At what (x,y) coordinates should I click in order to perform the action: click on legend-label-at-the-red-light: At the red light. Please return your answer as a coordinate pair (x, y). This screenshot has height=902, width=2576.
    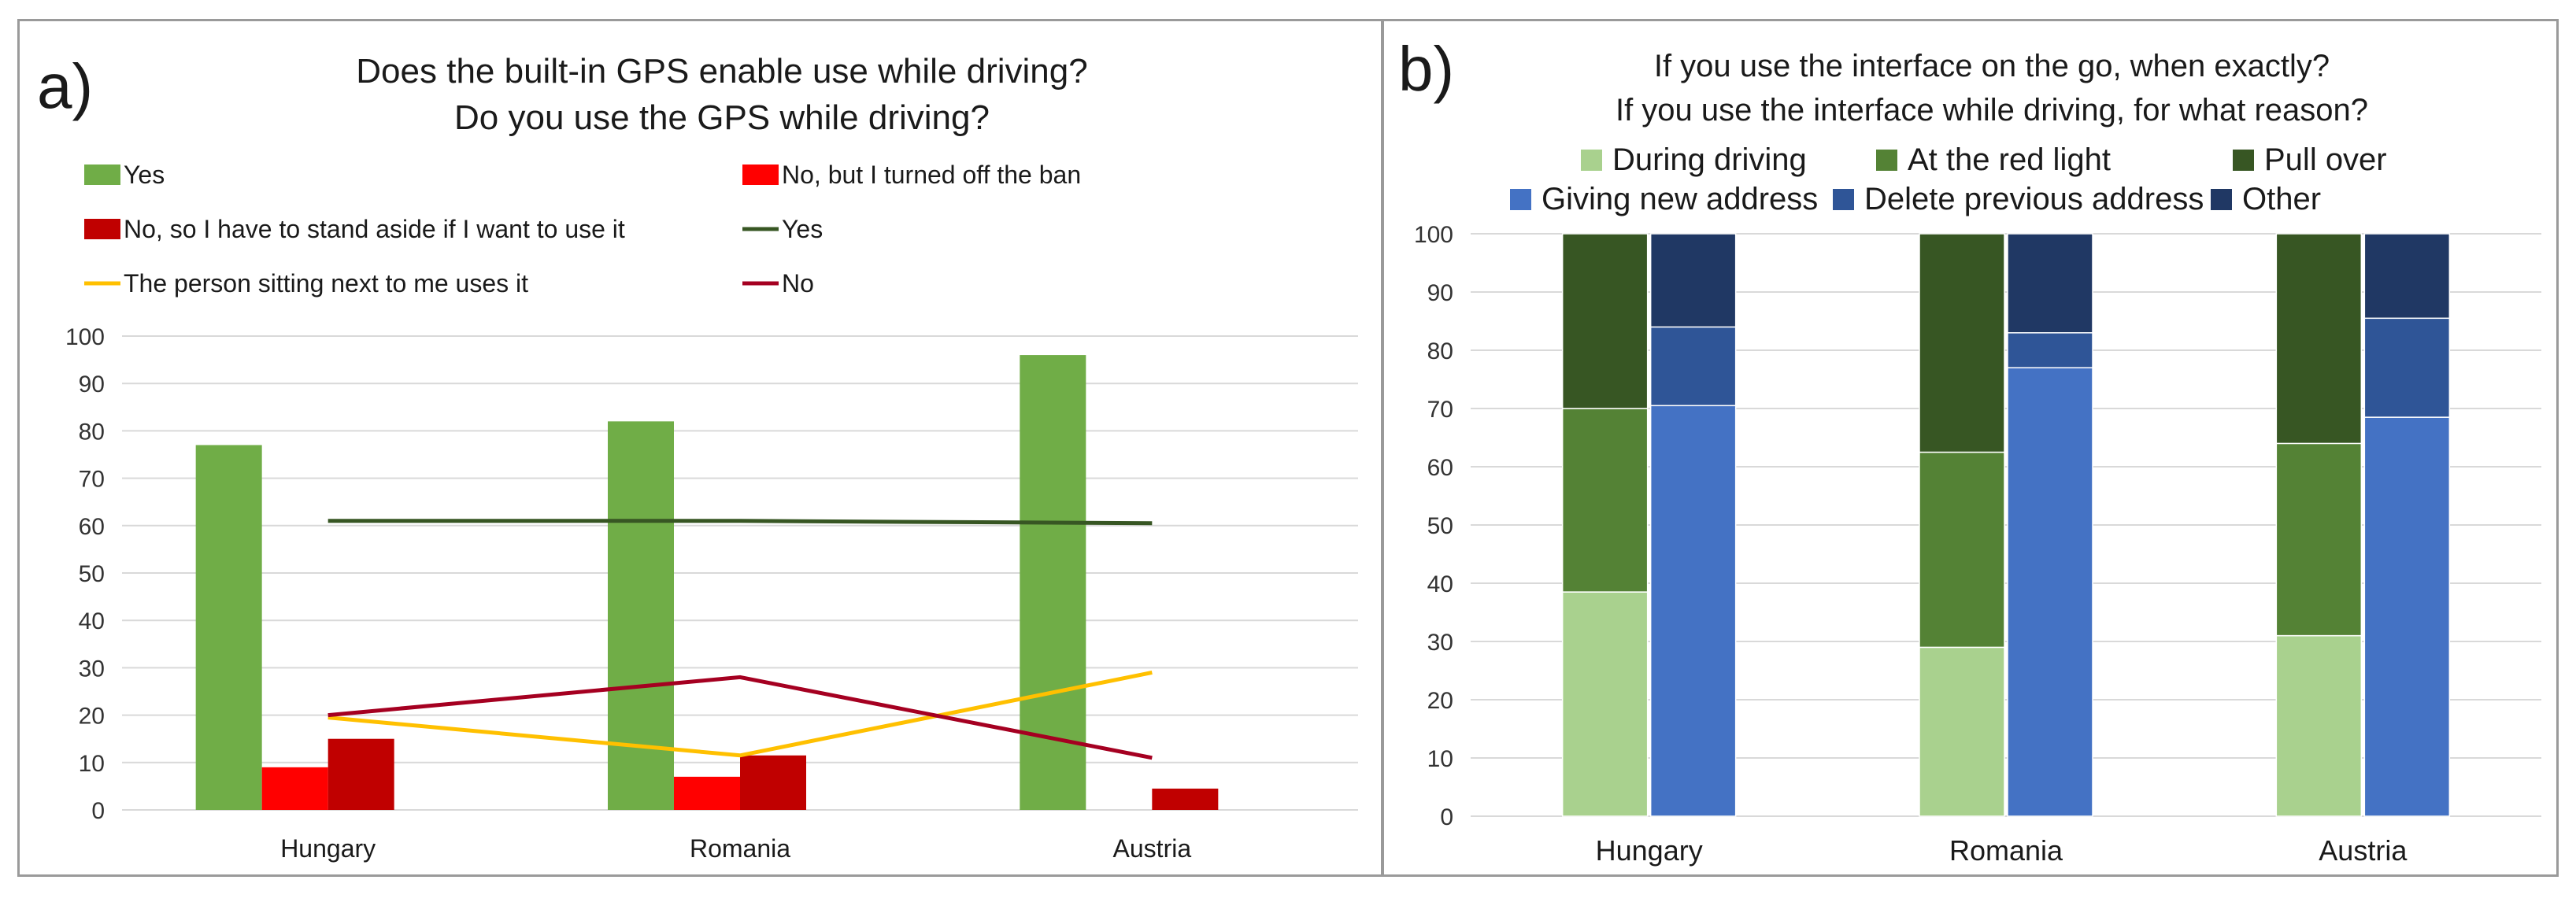
    Looking at the image, I should click on (2009, 159).